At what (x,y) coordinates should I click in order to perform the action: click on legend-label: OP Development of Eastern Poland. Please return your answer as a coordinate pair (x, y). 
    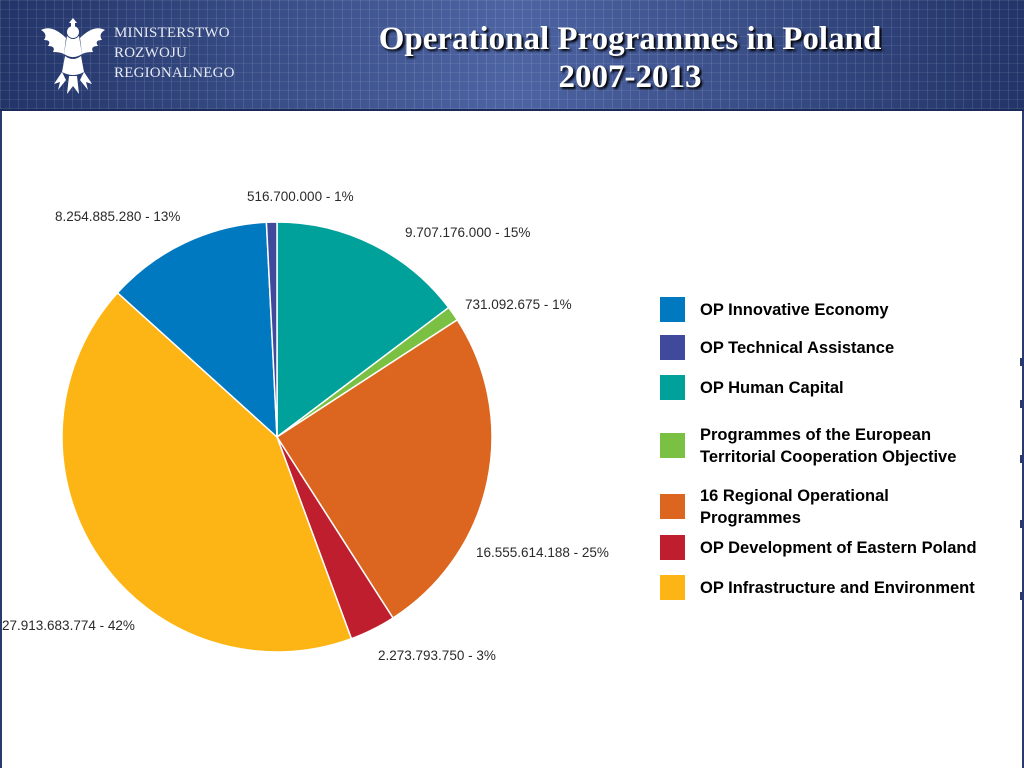
    Looking at the image, I should click on (838, 548).